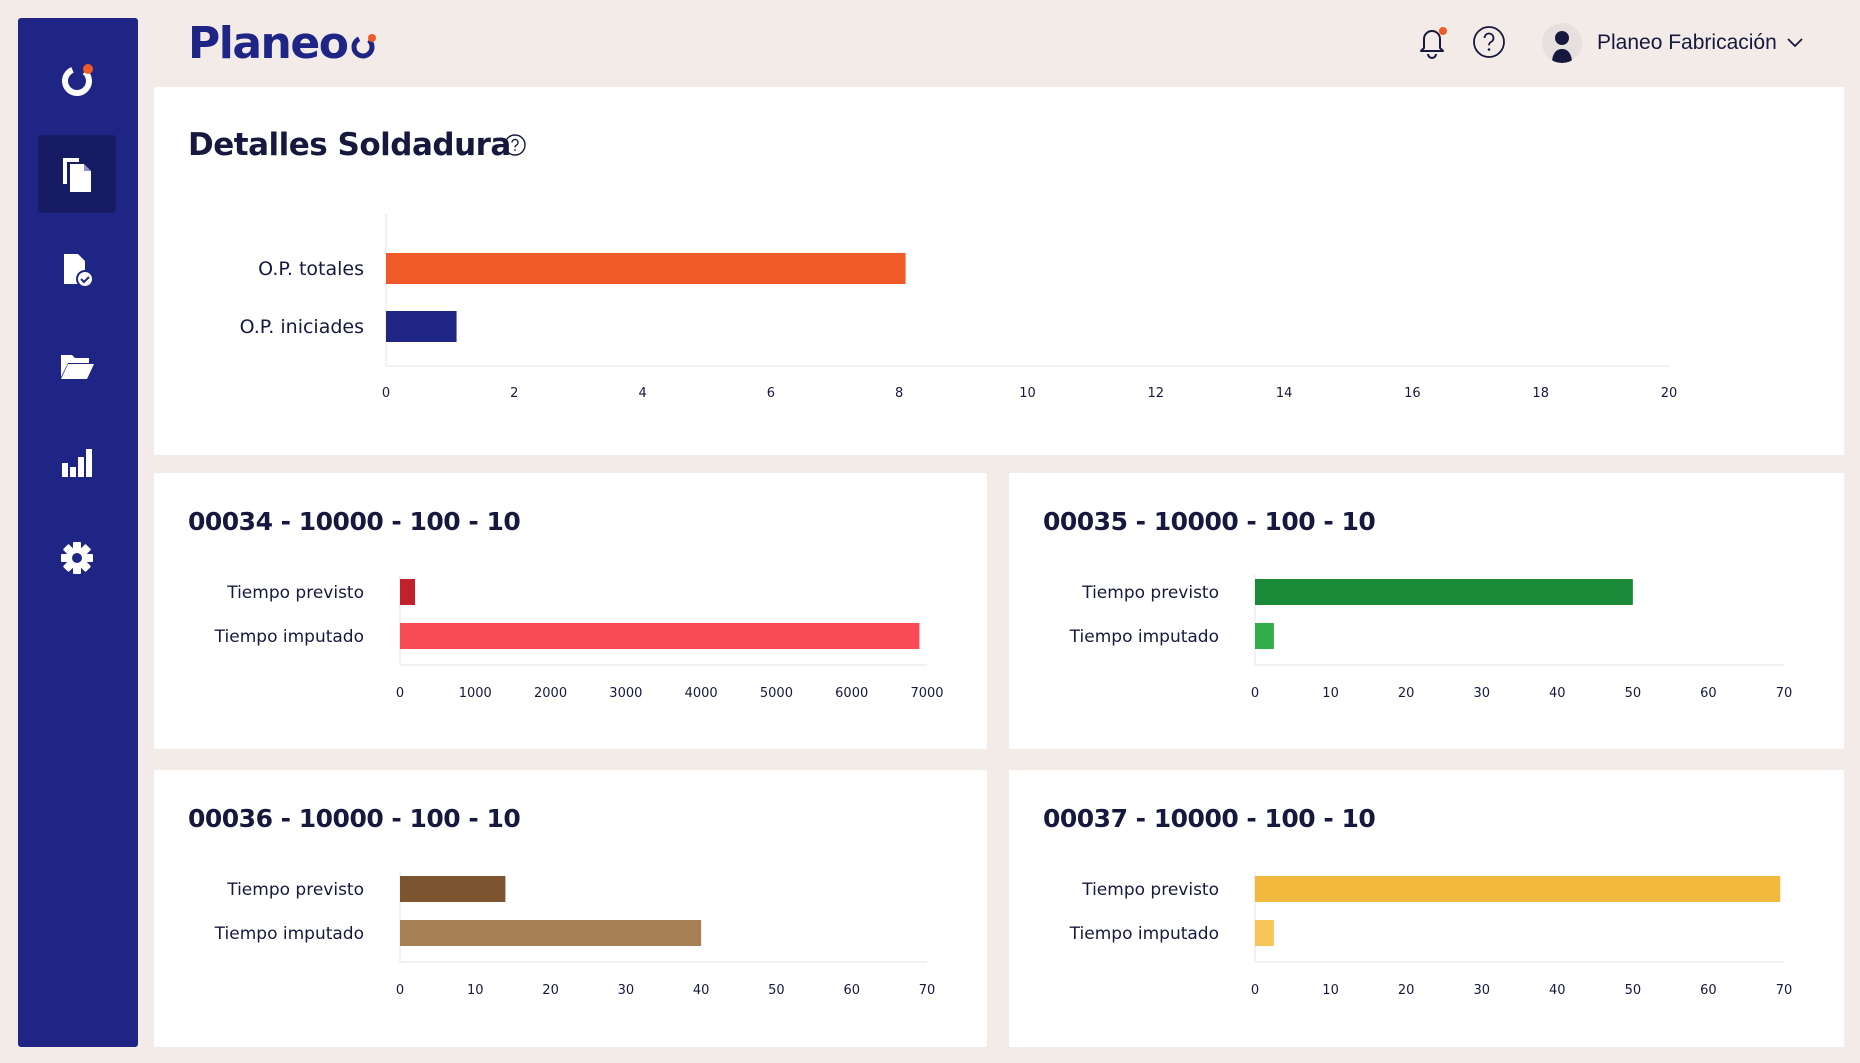 Image resolution: width=1860 pixels, height=1063 pixels. I want to click on avatar, so click(1562, 43).